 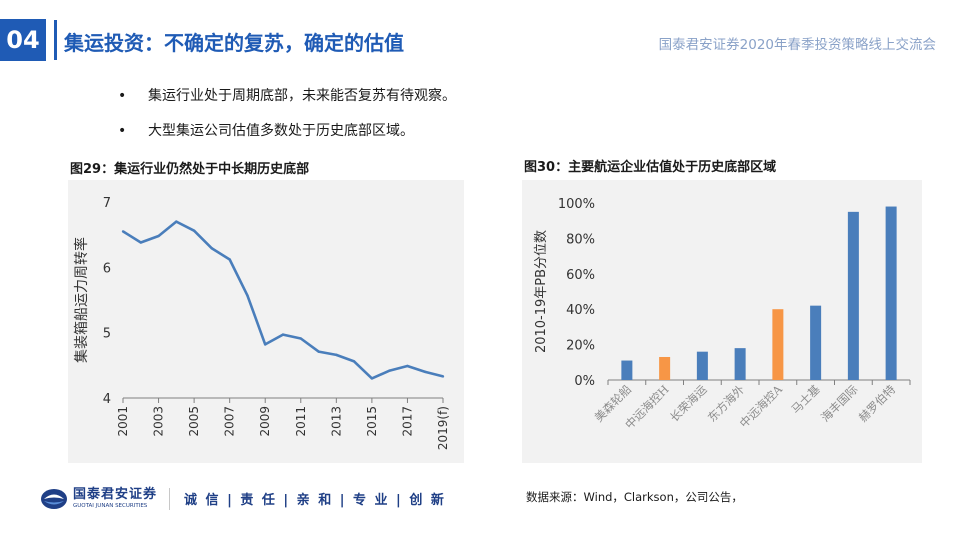 I want to click on y-tick-label: 6, so click(x=107, y=268).